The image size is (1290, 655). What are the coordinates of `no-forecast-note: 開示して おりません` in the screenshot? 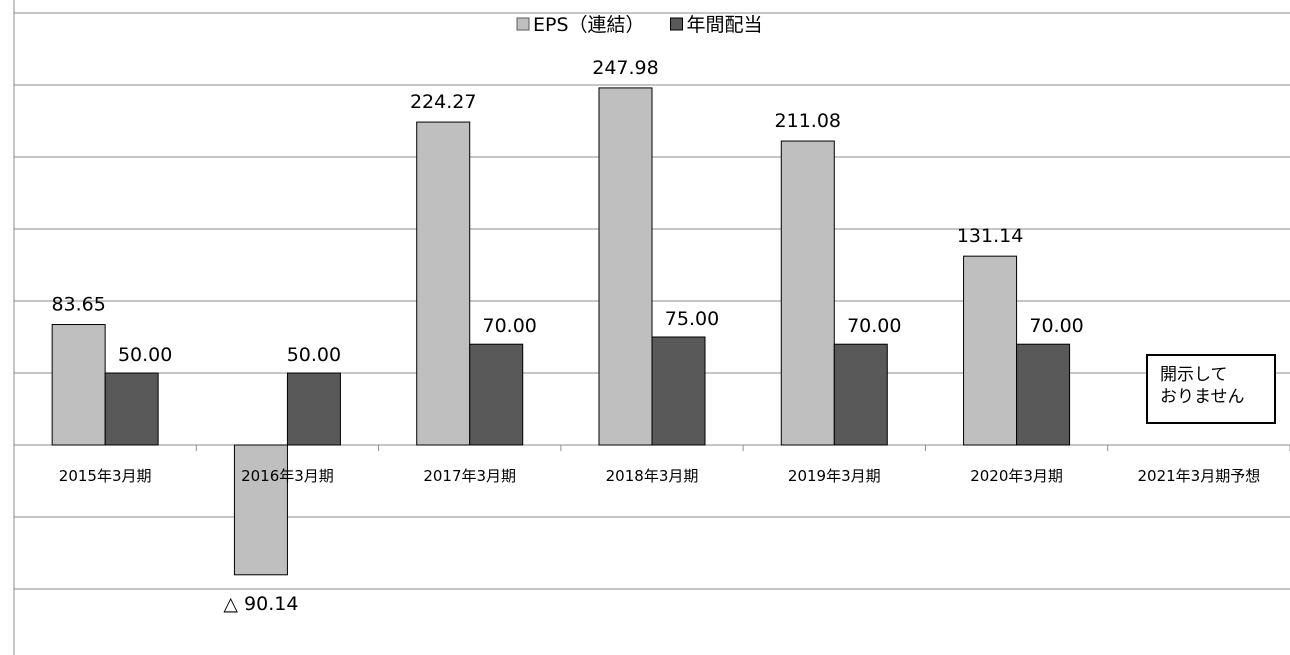 It's located at (1211, 389).